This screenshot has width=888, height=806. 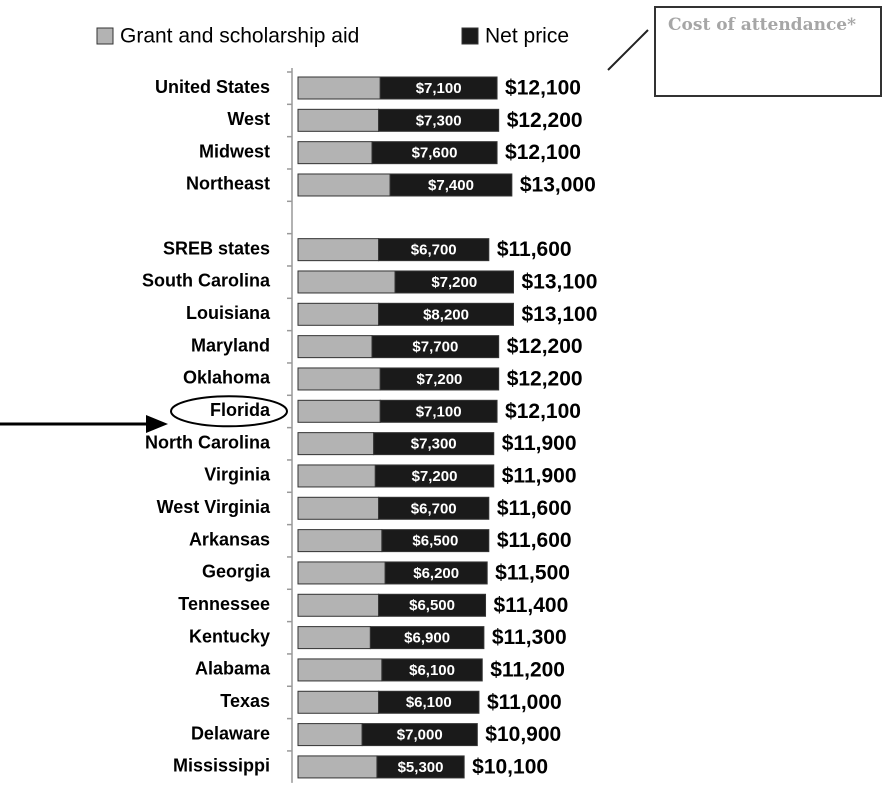 What do you see at coordinates (228, 184) in the screenshot?
I see `category-label: Northeast` at bounding box center [228, 184].